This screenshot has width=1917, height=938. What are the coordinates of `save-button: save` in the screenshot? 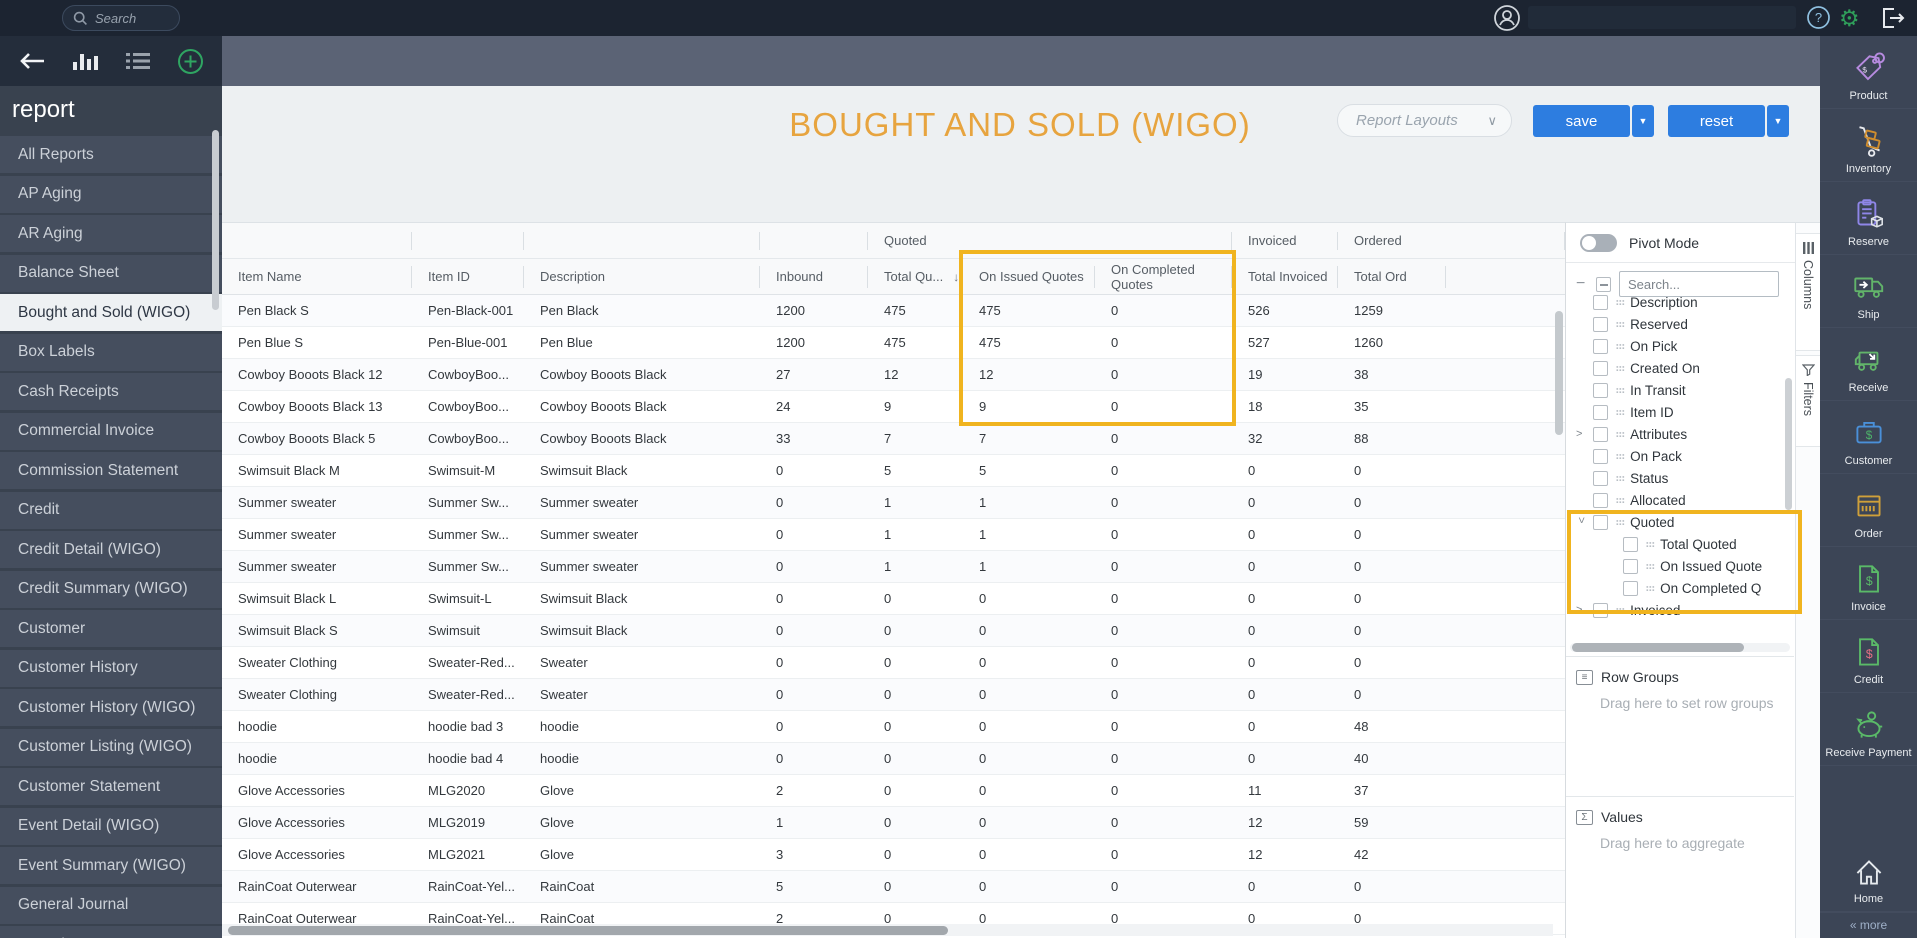 It's located at (1581, 121).